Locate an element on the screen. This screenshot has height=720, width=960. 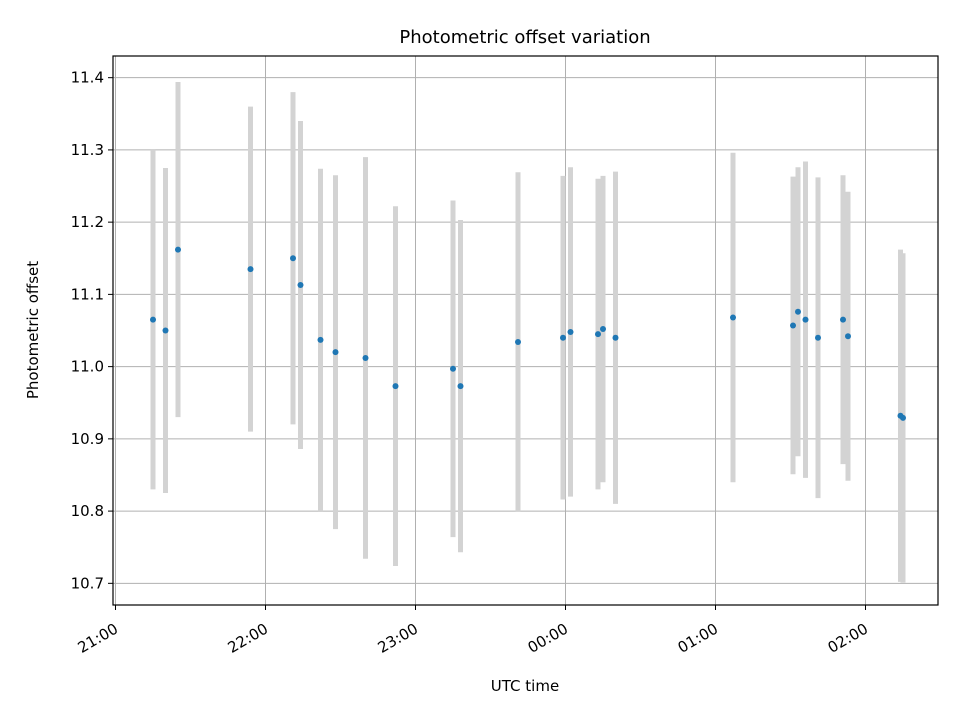
y-tick-label: 10.7 is located at coordinates (87, 583).